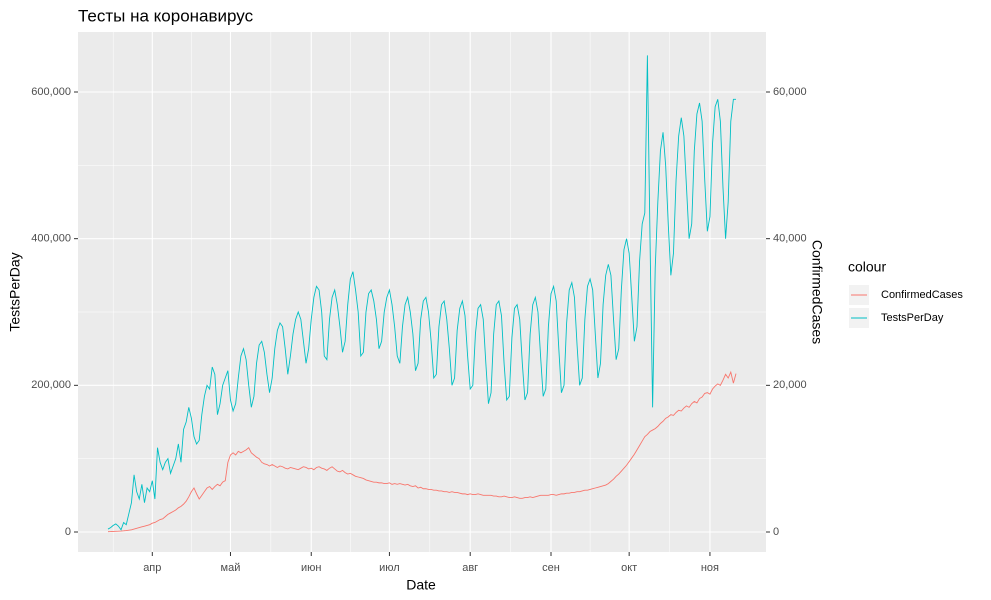 The image size is (991, 600). I want to click on x-tick-label: май, so click(231, 568).